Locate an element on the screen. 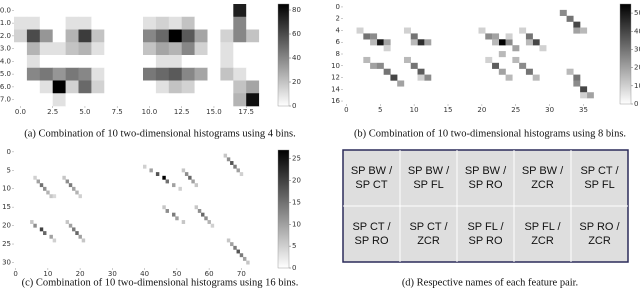  y-tick-label: 2.0 is located at coordinates (5, 36).